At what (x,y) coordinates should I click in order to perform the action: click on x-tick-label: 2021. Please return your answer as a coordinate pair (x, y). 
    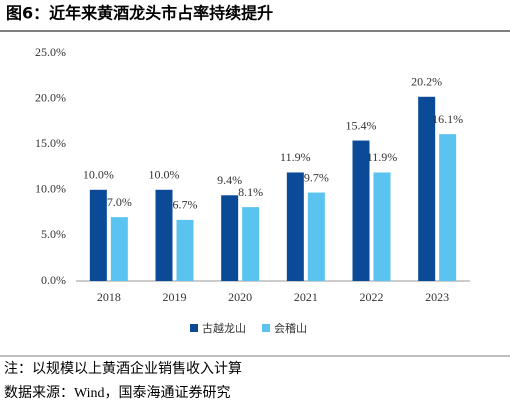
    Looking at the image, I should click on (306, 297).